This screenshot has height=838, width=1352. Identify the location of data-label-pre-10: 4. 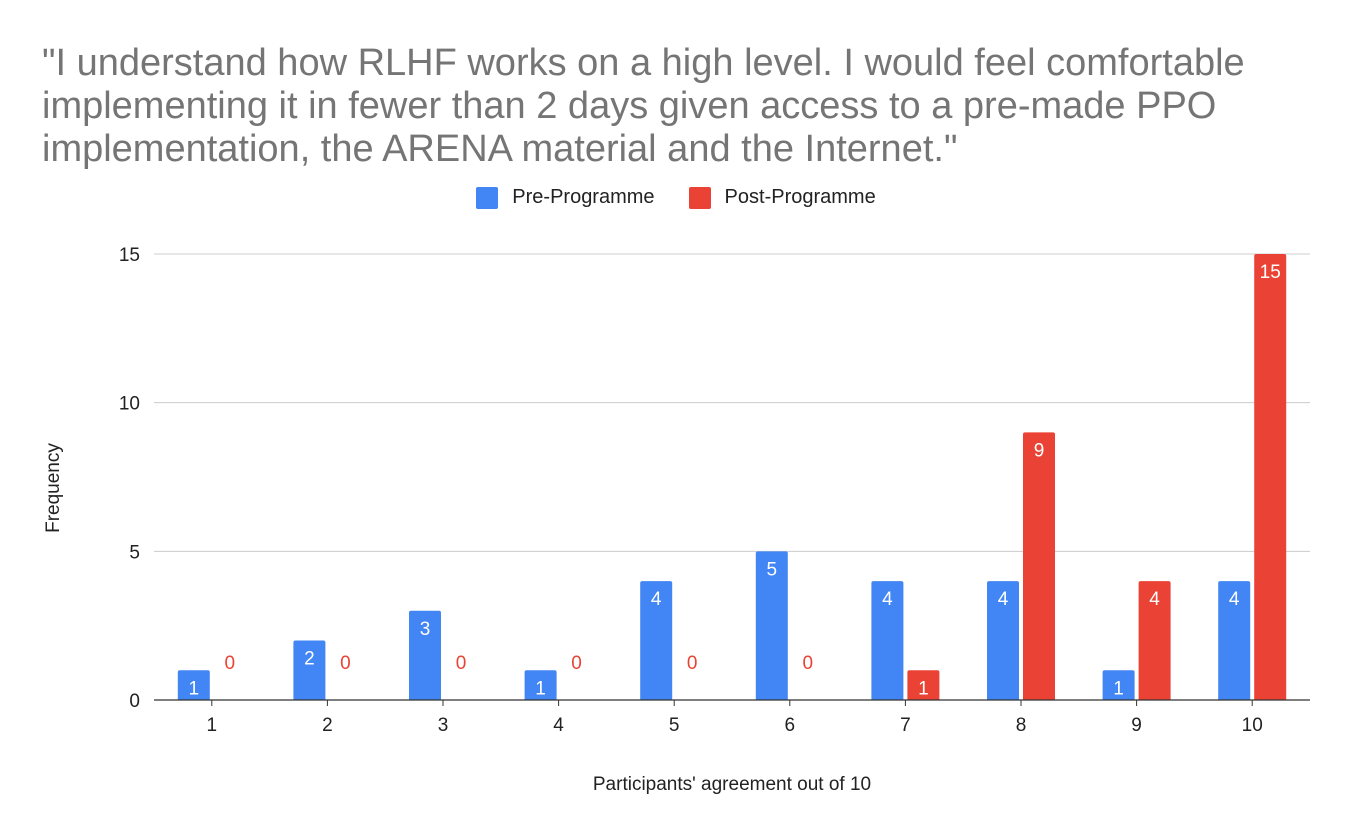
(1234, 599).